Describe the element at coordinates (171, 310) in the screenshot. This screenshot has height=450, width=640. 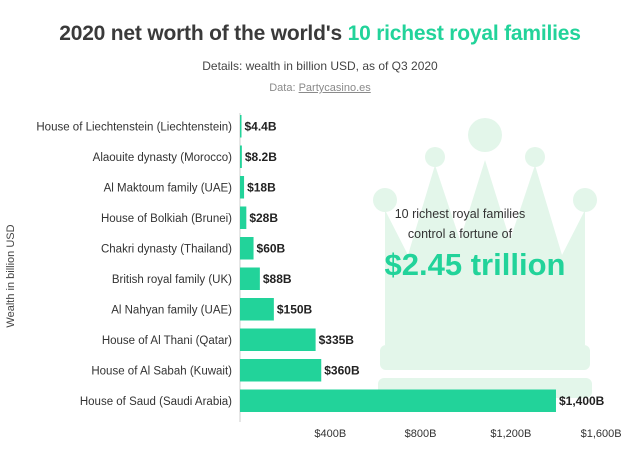
I see `category-label: Al Nahyan family (UAE)` at that location.